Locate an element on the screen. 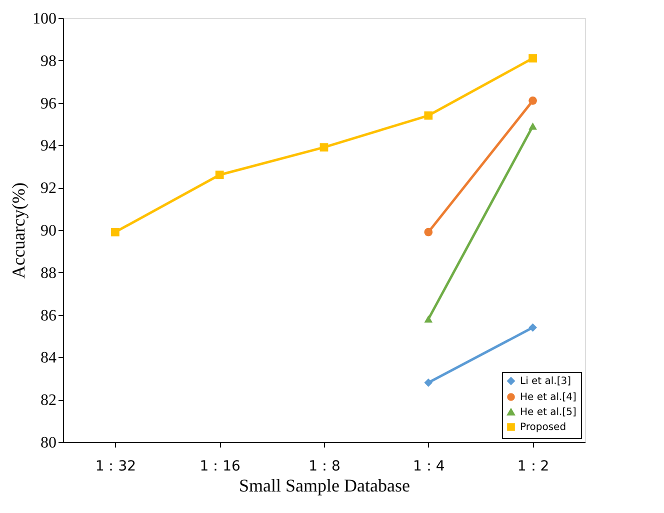 This screenshot has width=664, height=513. y-tick-label: 92 is located at coordinates (48, 189).